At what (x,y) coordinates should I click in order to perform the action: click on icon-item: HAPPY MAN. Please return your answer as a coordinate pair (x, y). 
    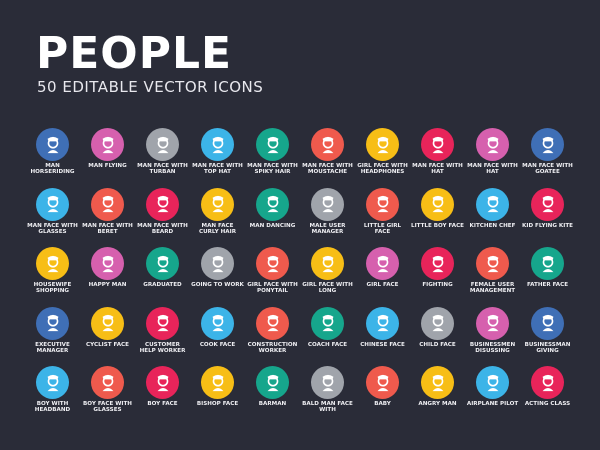
    Looking at the image, I should click on (107, 276).